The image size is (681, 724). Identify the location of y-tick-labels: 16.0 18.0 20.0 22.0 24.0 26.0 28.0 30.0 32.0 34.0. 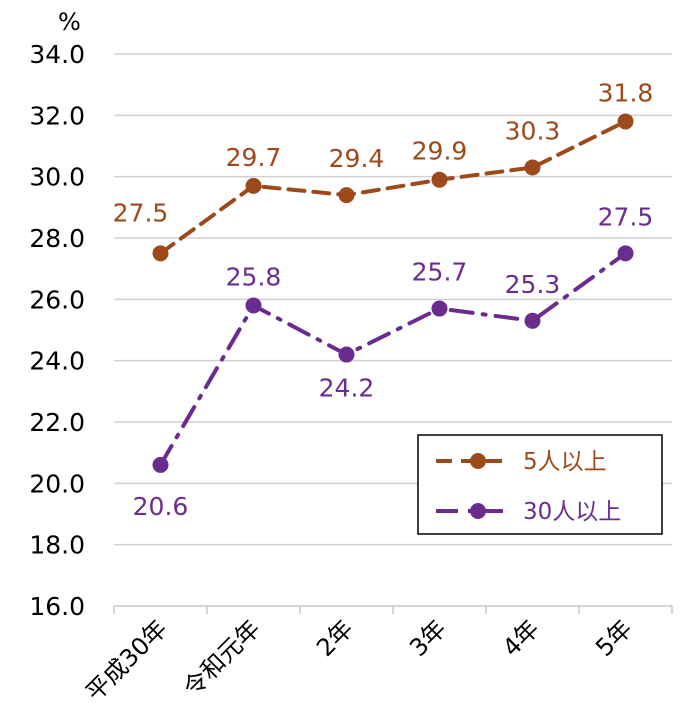
(57, 330).